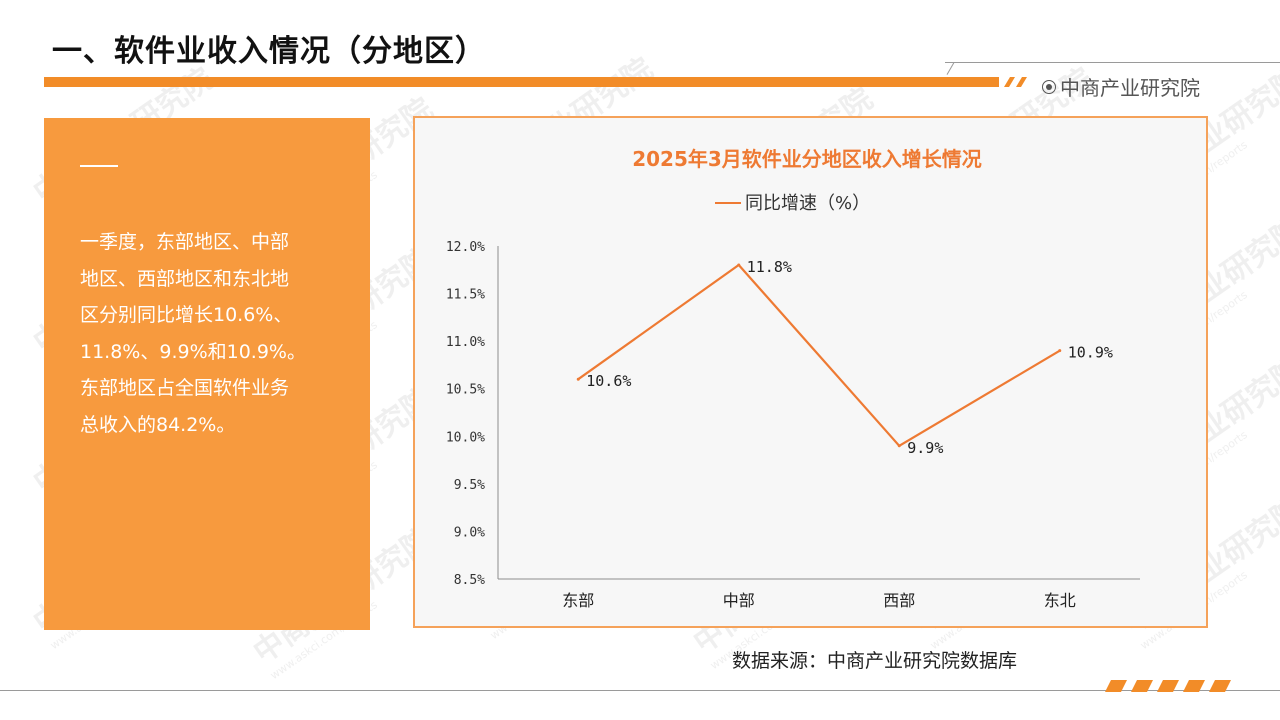 This screenshot has height=720, width=1280. I want to click on brand-name: 中商产业研究院, so click(1130, 88).